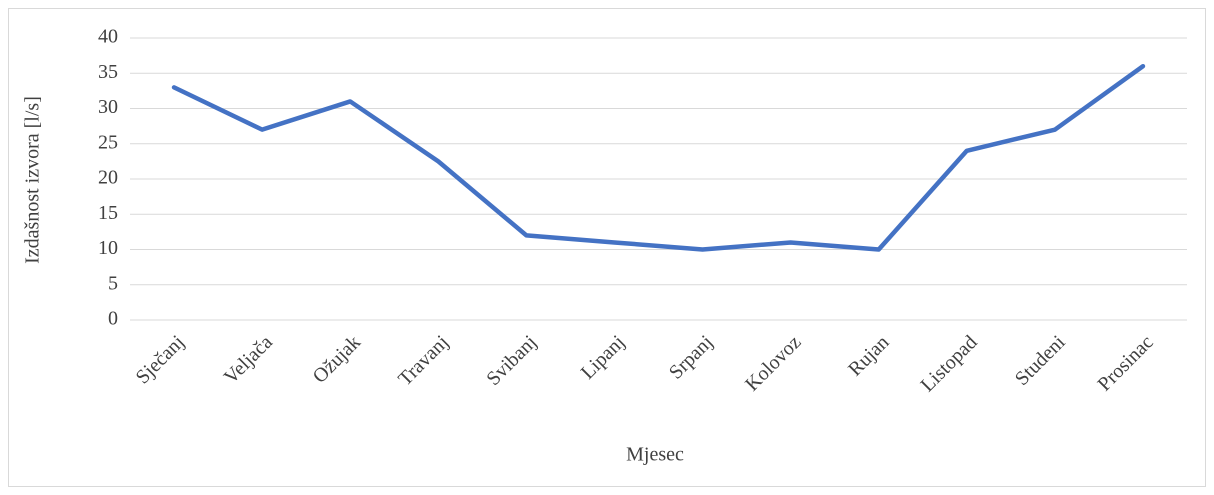 The image size is (1214, 495). I want to click on y-tick-label: 0, so click(113, 319).